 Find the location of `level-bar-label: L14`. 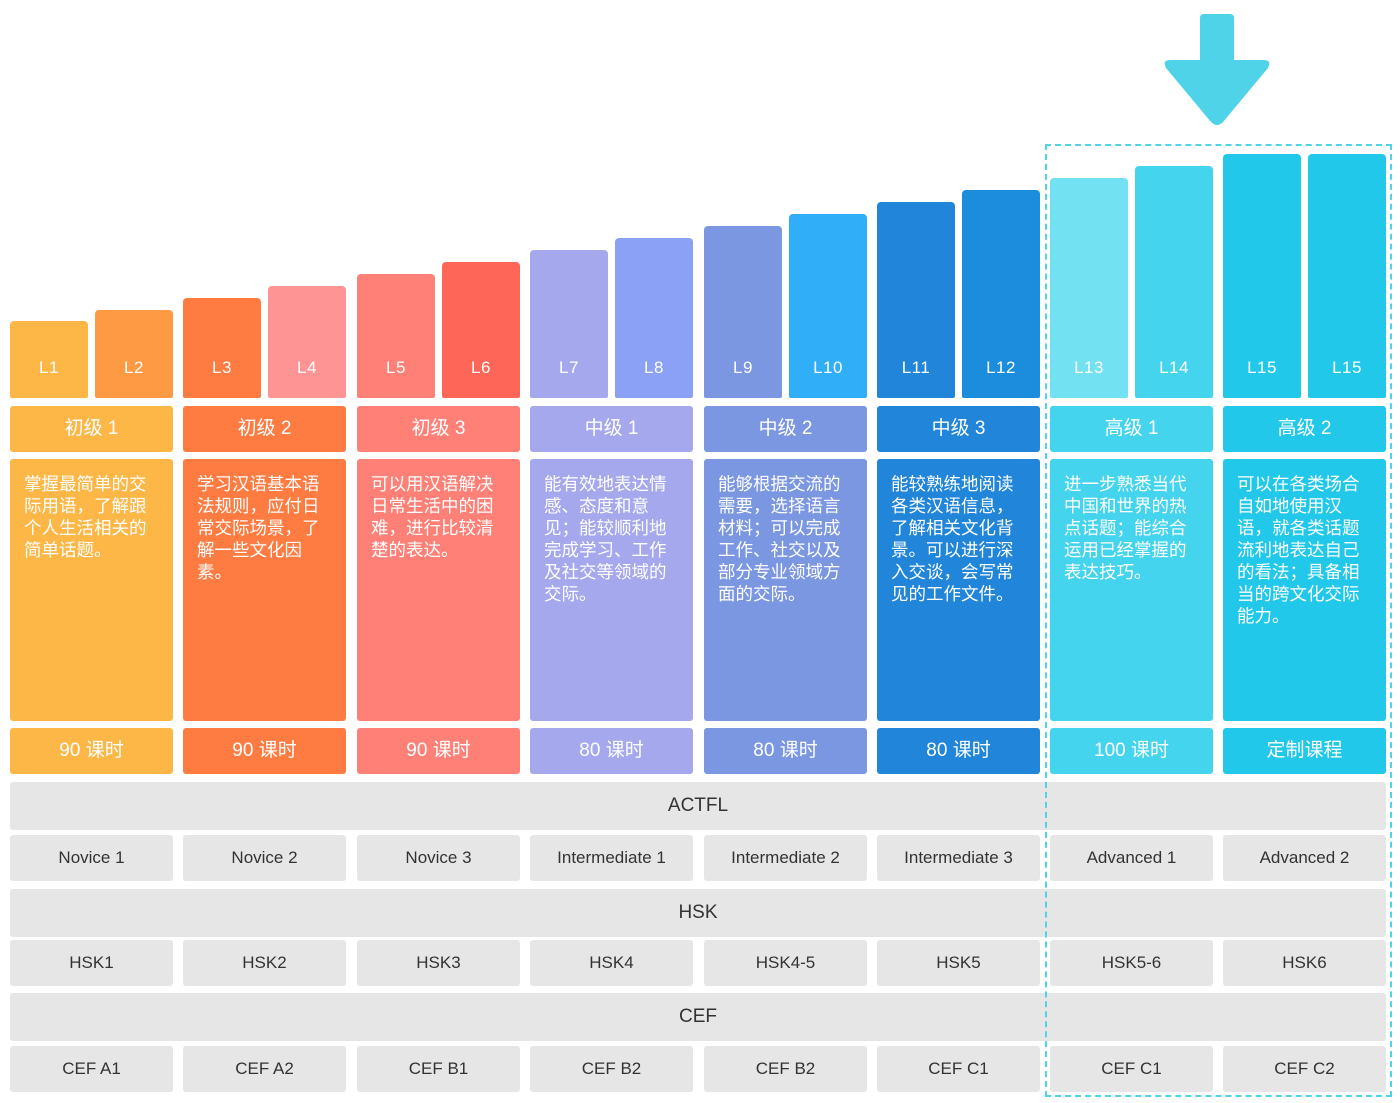

level-bar-label: L14 is located at coordinates (1174, 367).